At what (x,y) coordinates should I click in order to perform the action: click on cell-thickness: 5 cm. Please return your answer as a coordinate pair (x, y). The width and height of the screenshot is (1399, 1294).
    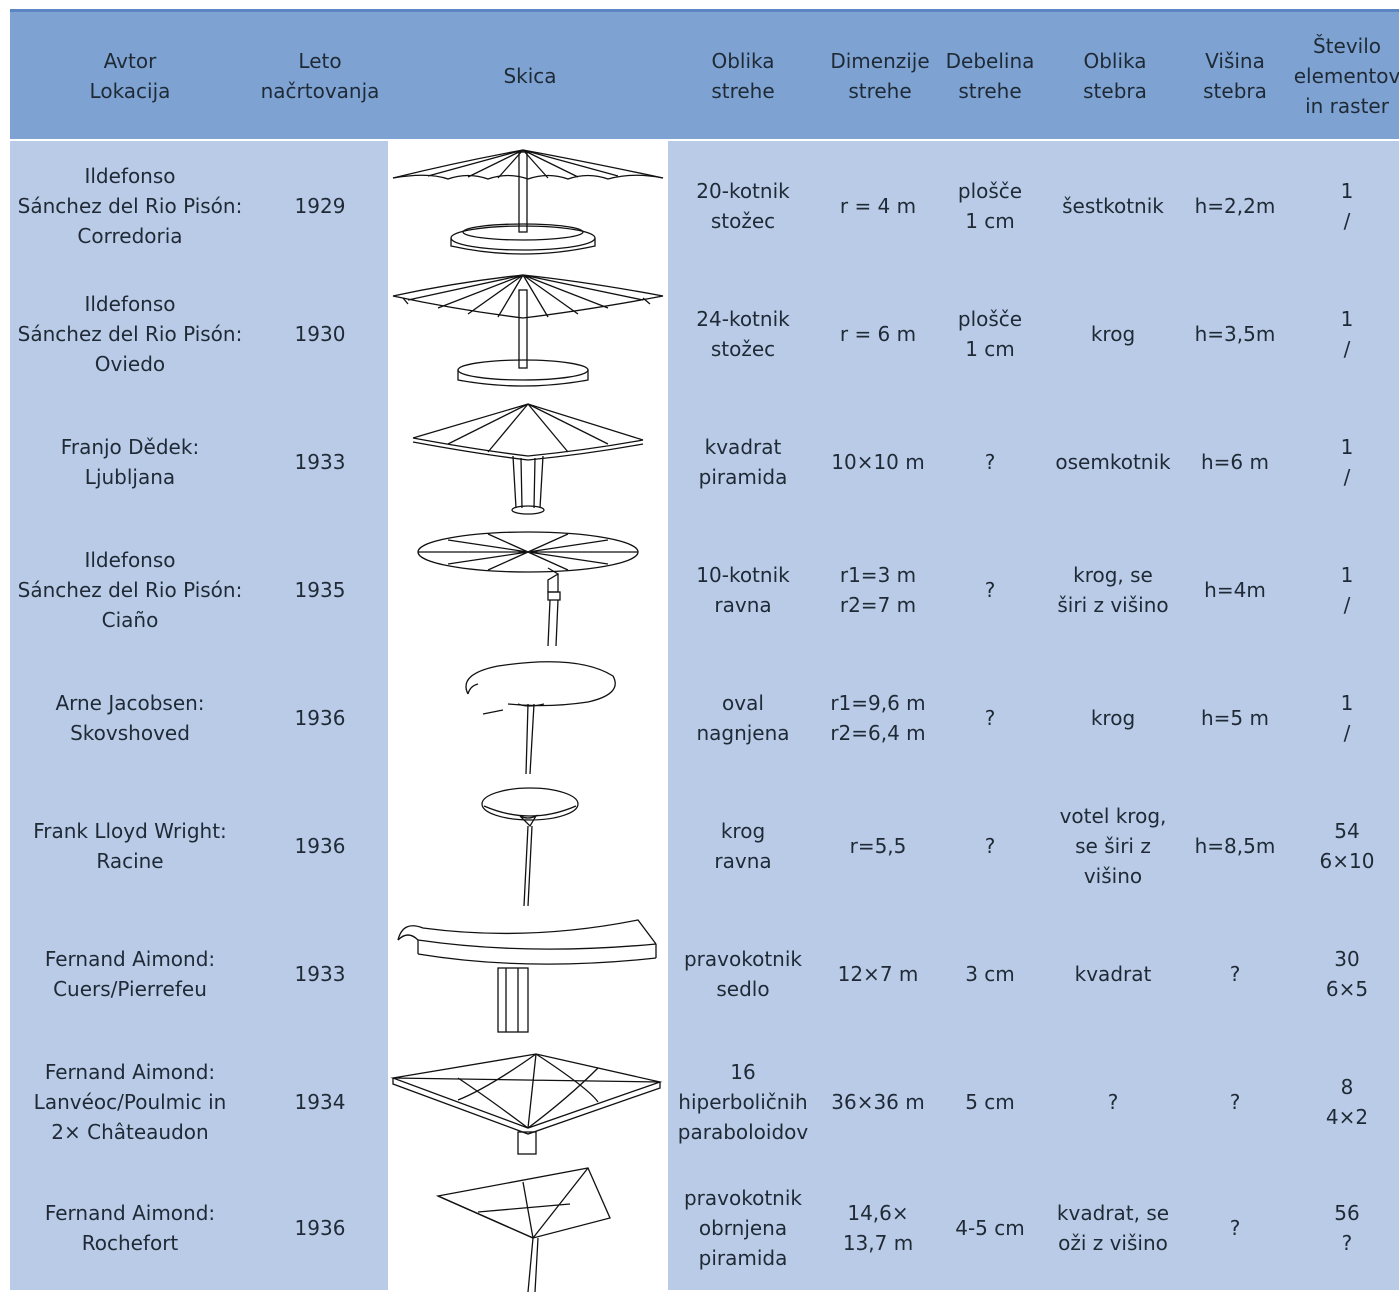
    Looking at the image, I should click on (990, 1102).